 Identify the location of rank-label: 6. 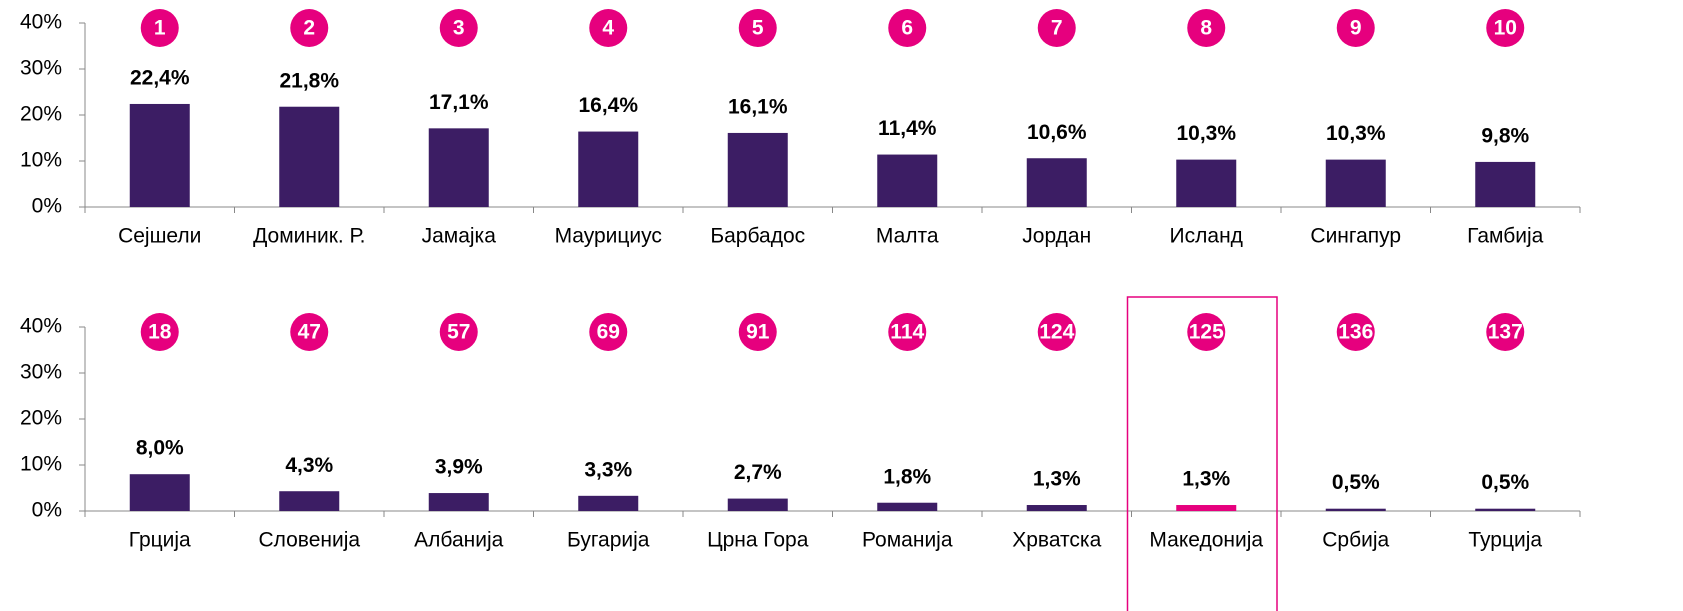
(907, 28).